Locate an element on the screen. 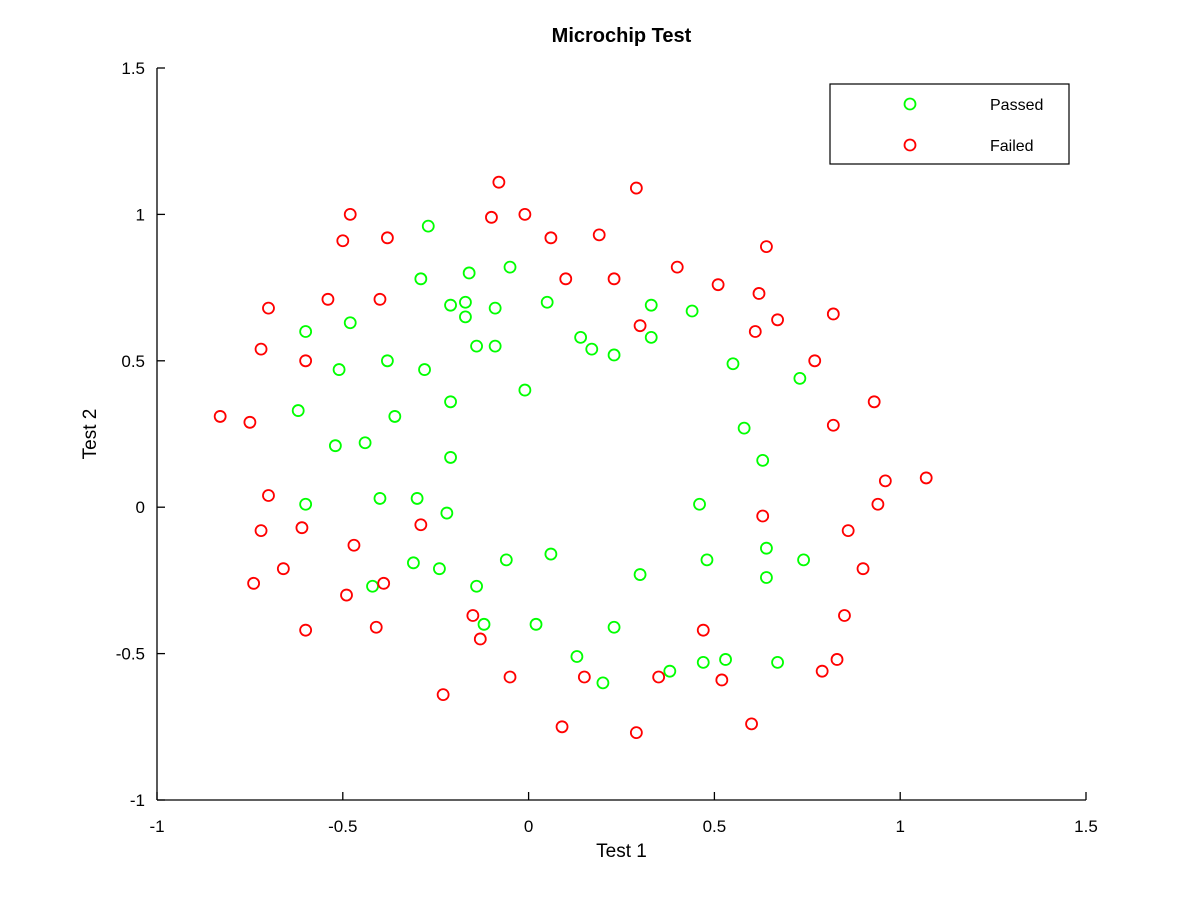 This screenshot has height=905, width=1200. legend-marker-failed is located at coordinates (910, 145).